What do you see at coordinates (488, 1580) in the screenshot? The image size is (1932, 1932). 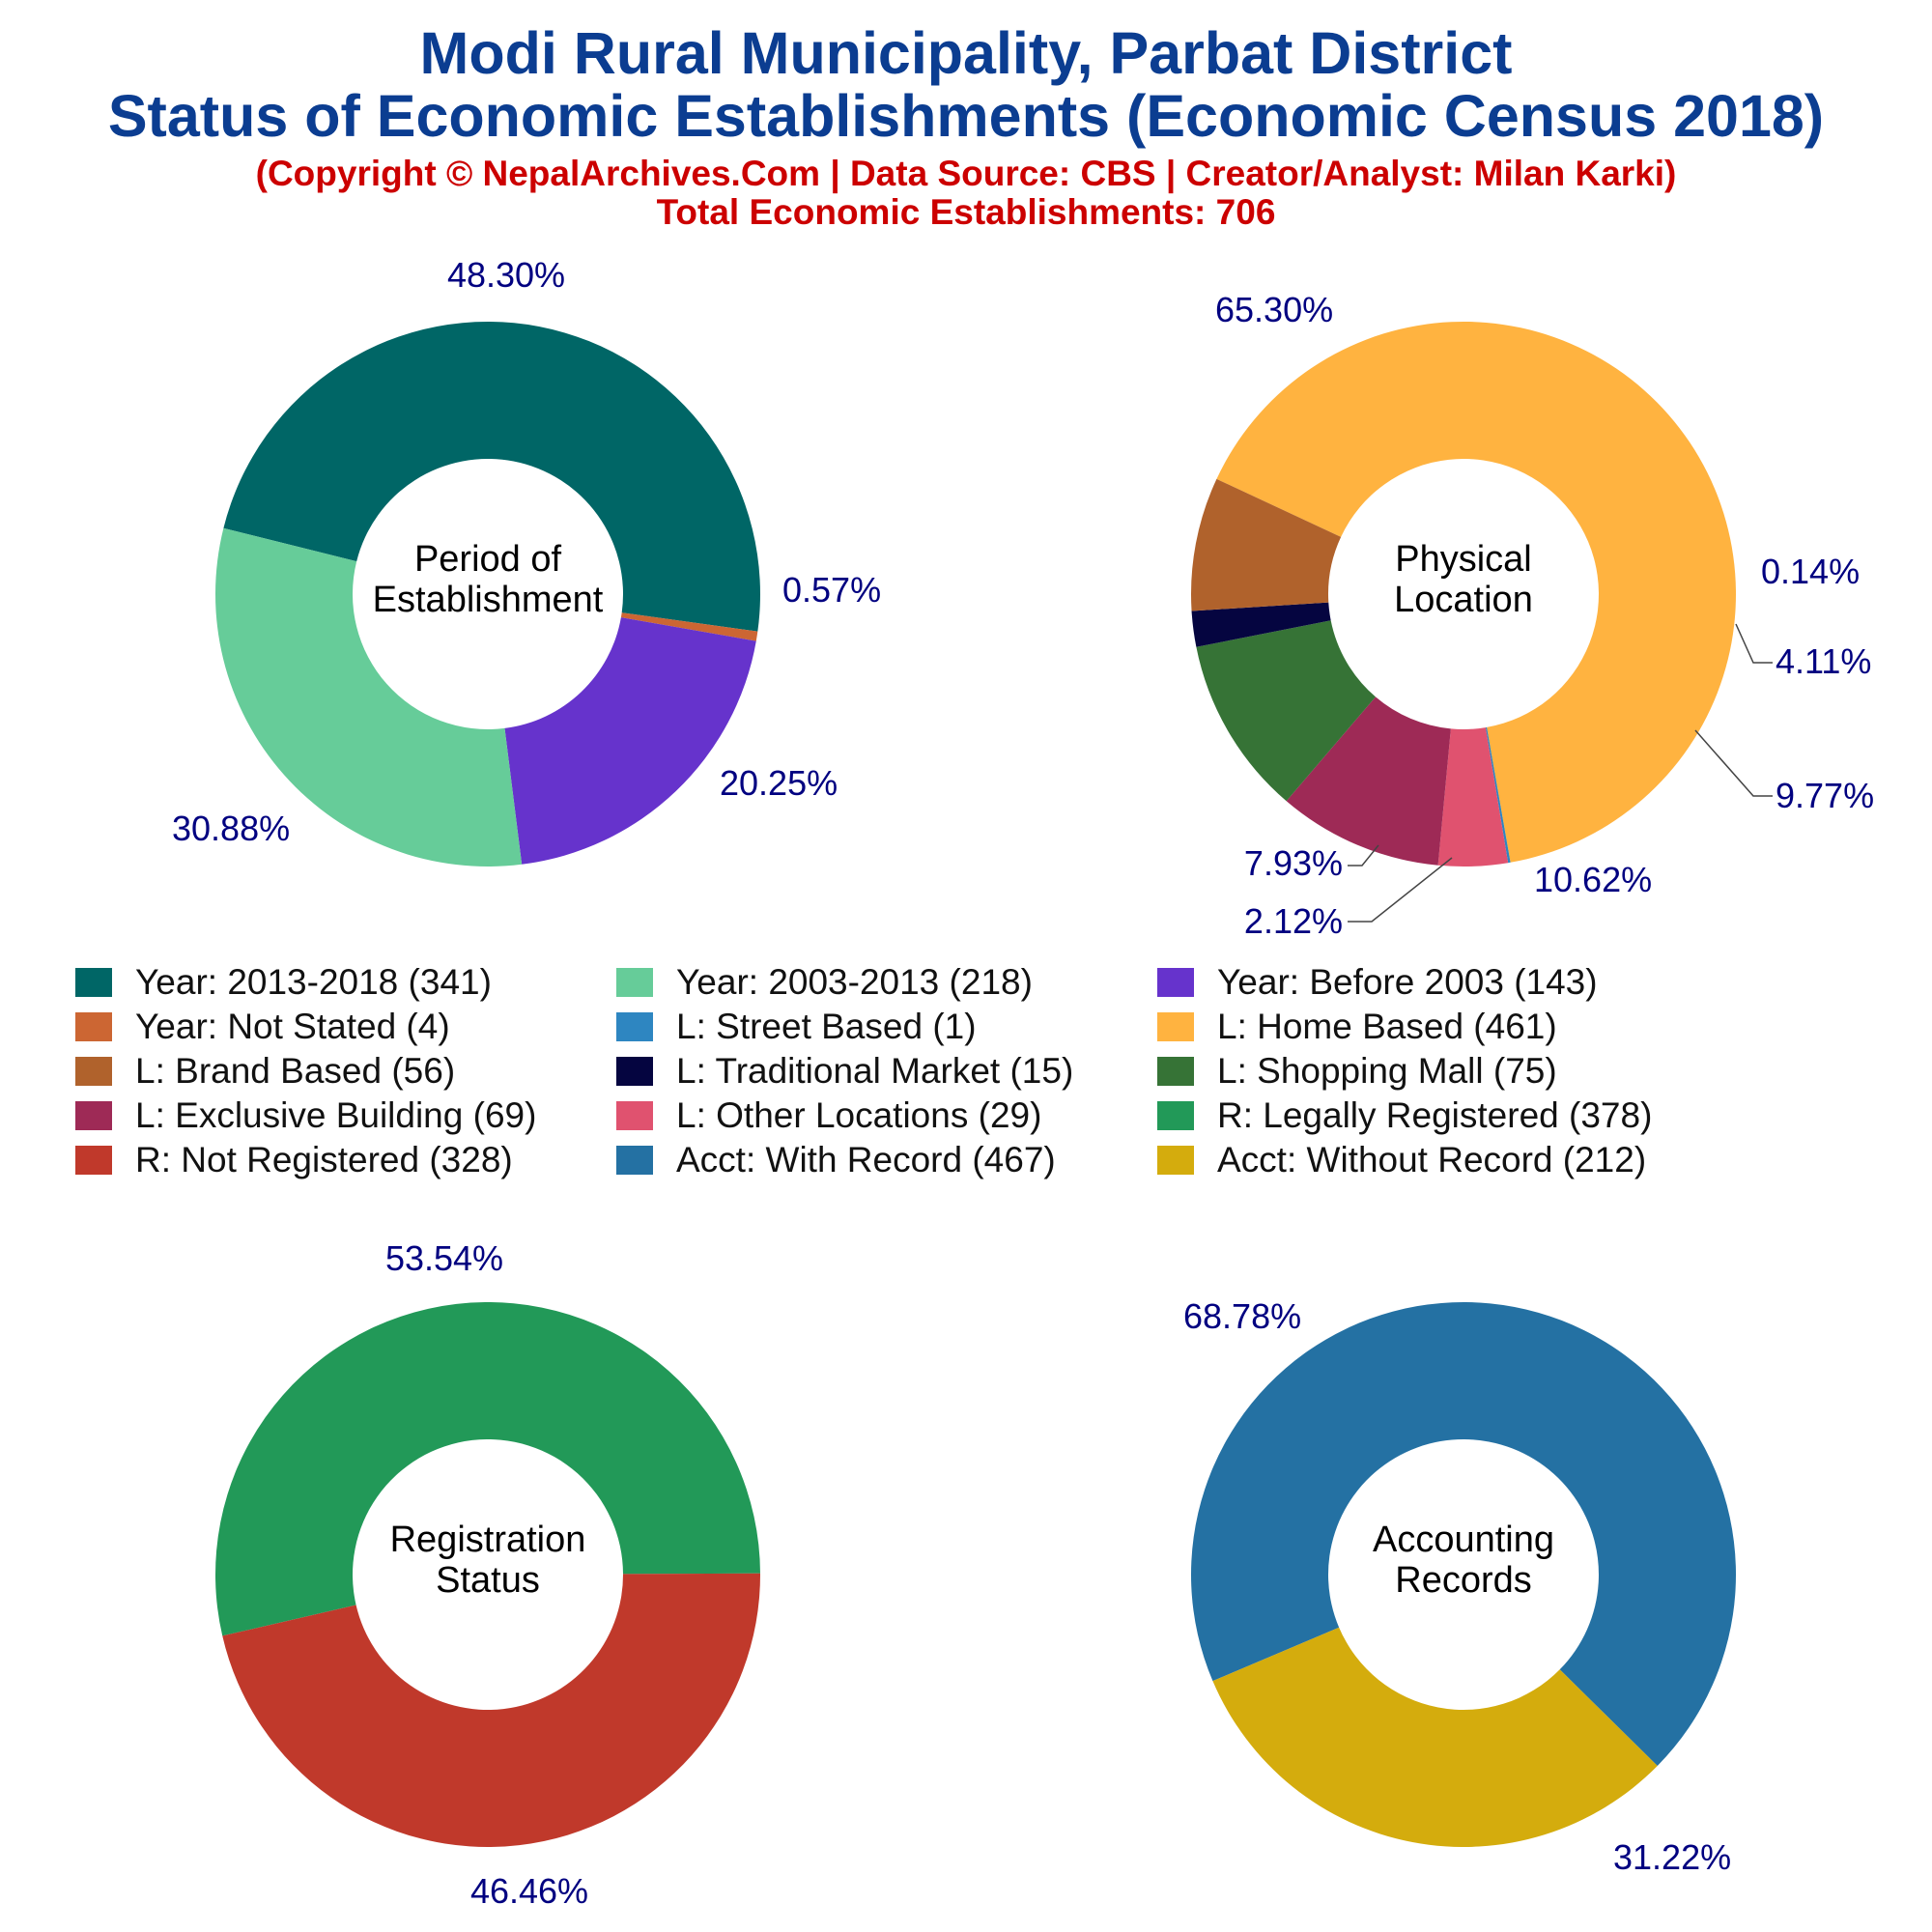 I see `center-label: Status` at bounding box center [488, 1580].